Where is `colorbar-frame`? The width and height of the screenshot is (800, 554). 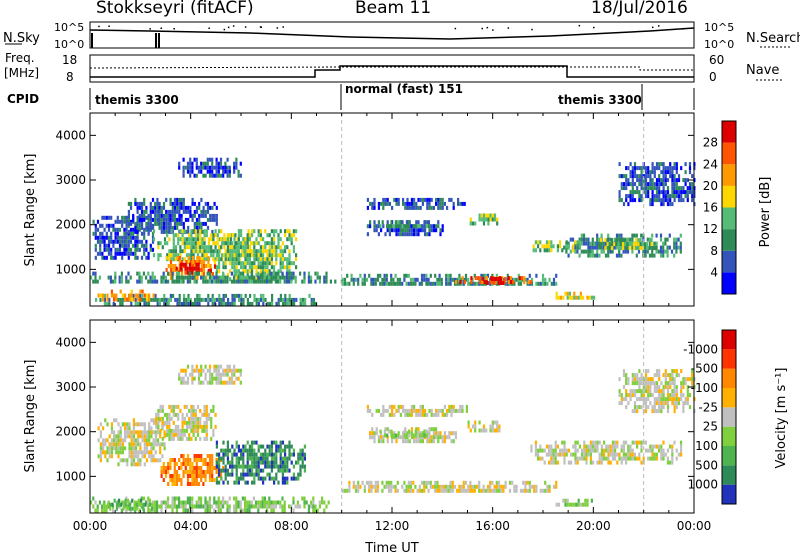 colorbar-frame is located at coordinates (729, 207).